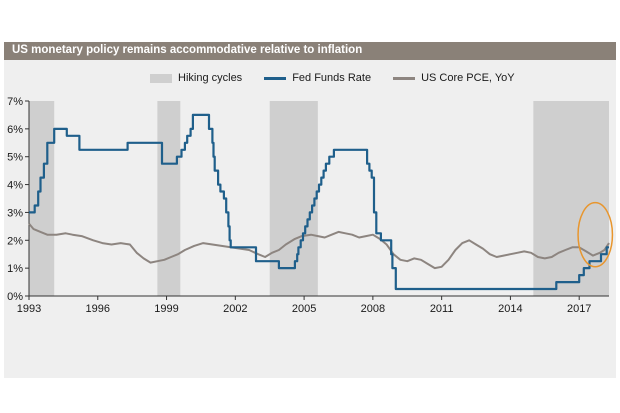 The image size is (620, 413). Describe the element at coordinates (15, 213) in the screenshot. I see `y-tick-label-3: 3%` at that location.